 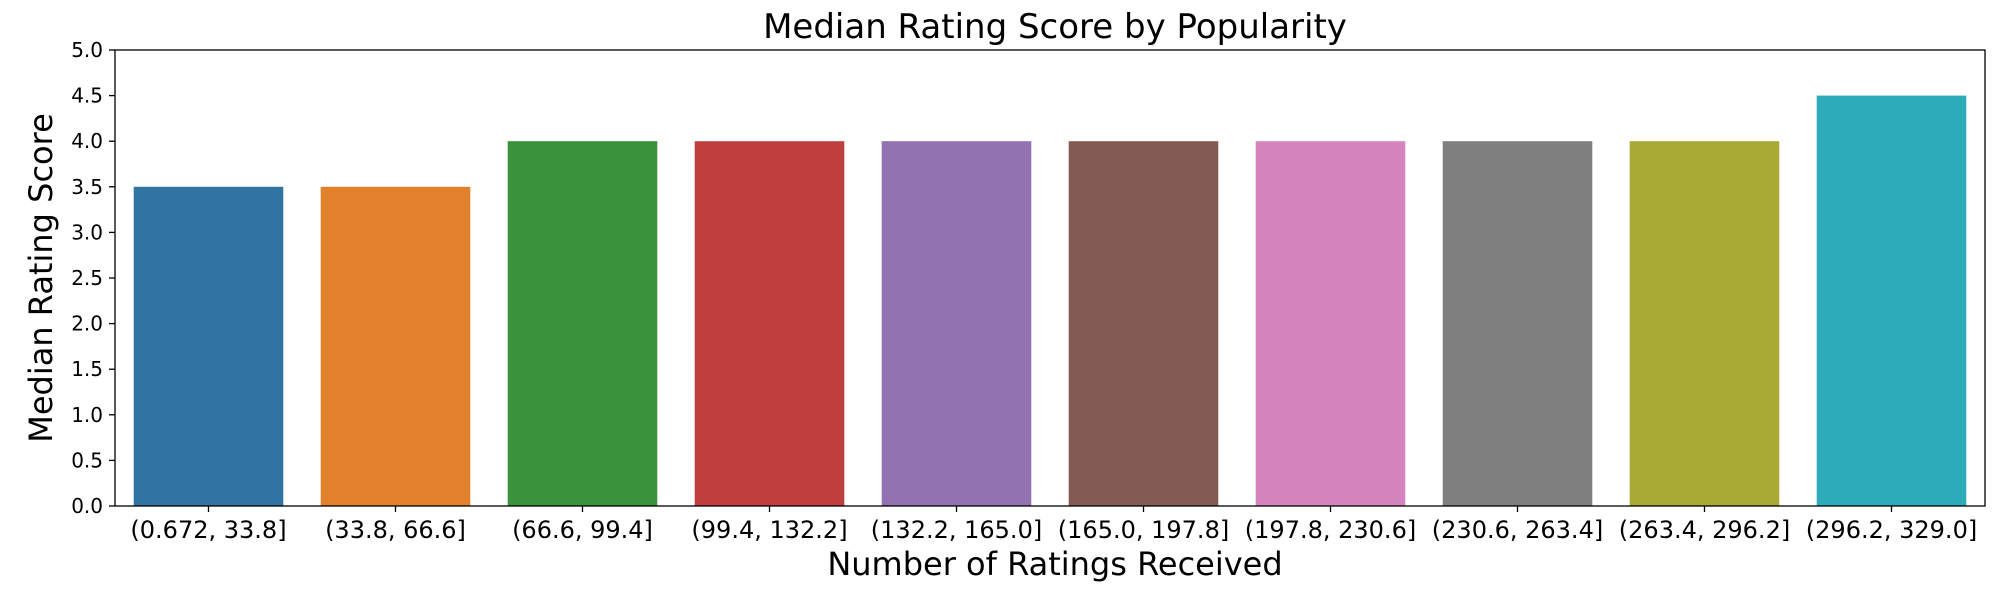 I want to click on x-tick-label: (132.2, 165.0], so click(x=956, y=530).